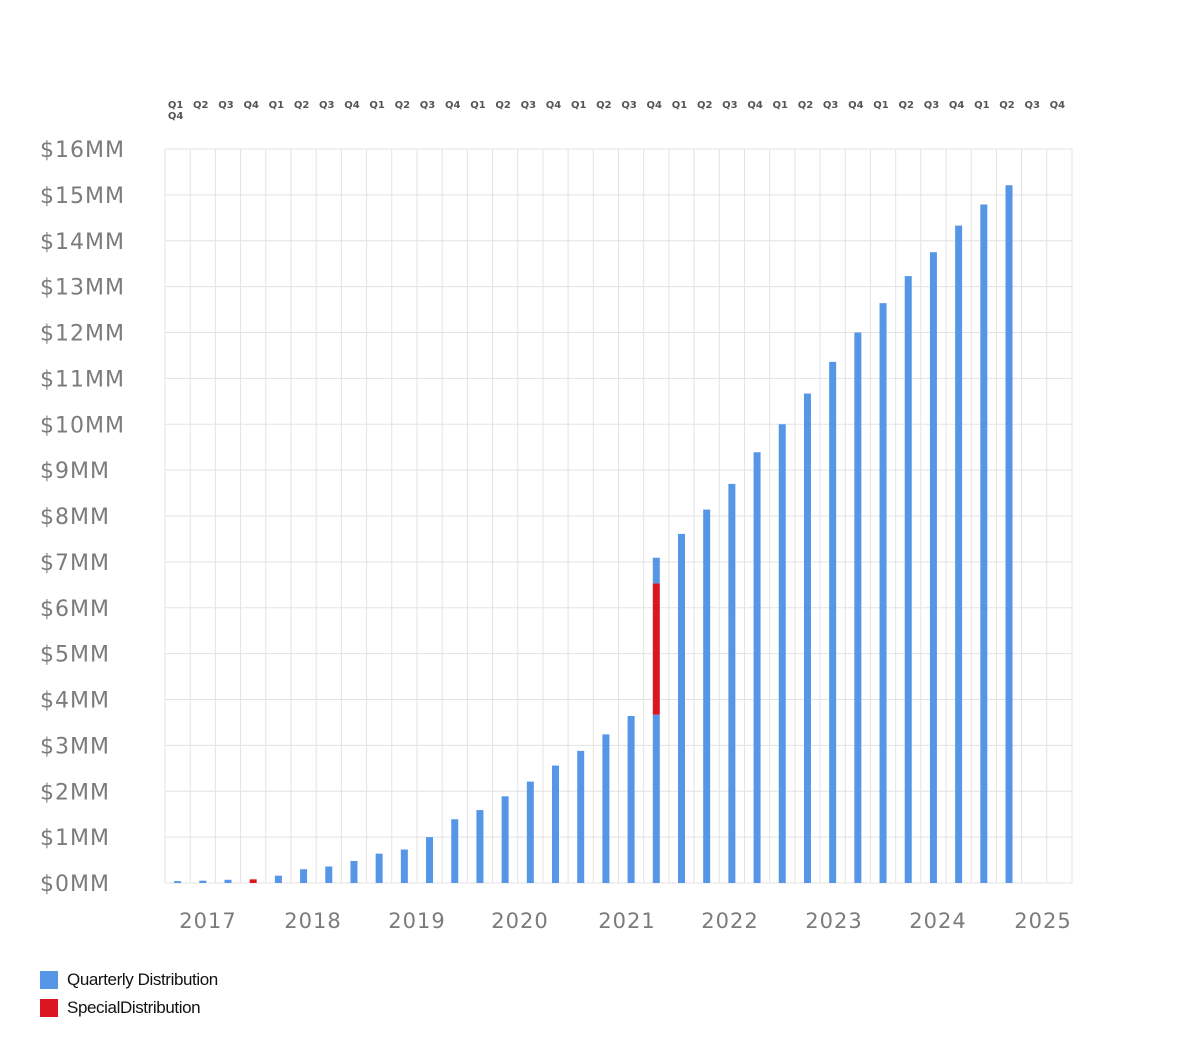 The width and height of the screenshot is (1200, 1063). I want to click on year-label: 2022, so click(729, 921).